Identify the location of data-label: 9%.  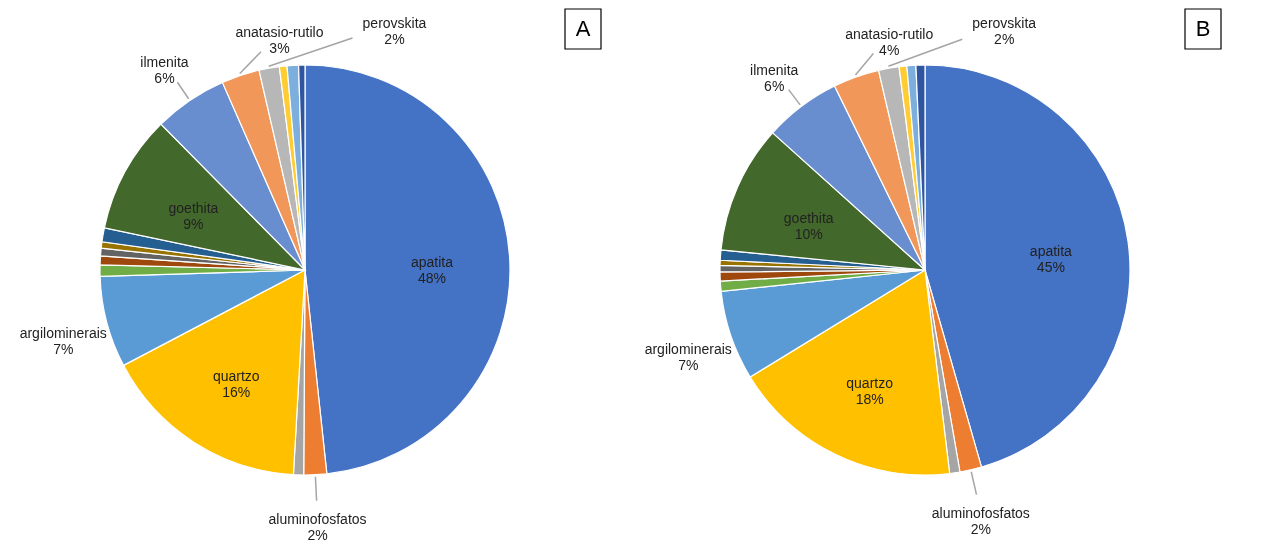
(193, 224).